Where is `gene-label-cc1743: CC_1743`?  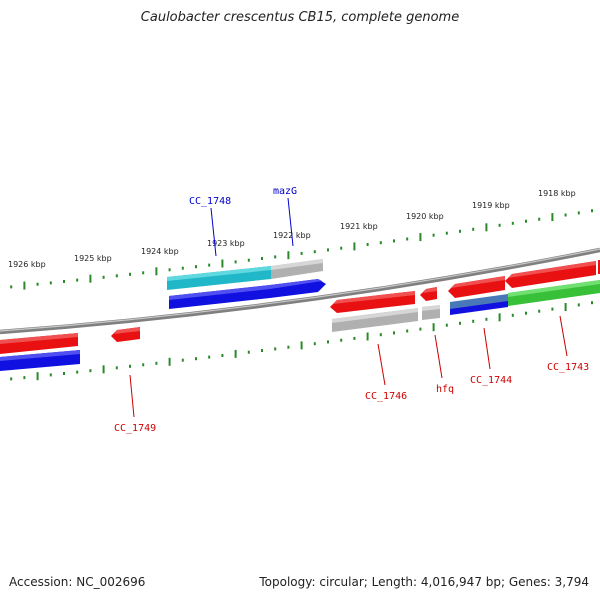 gene-label-cc1743: CC_1743 is located at coordinates (568, 367).